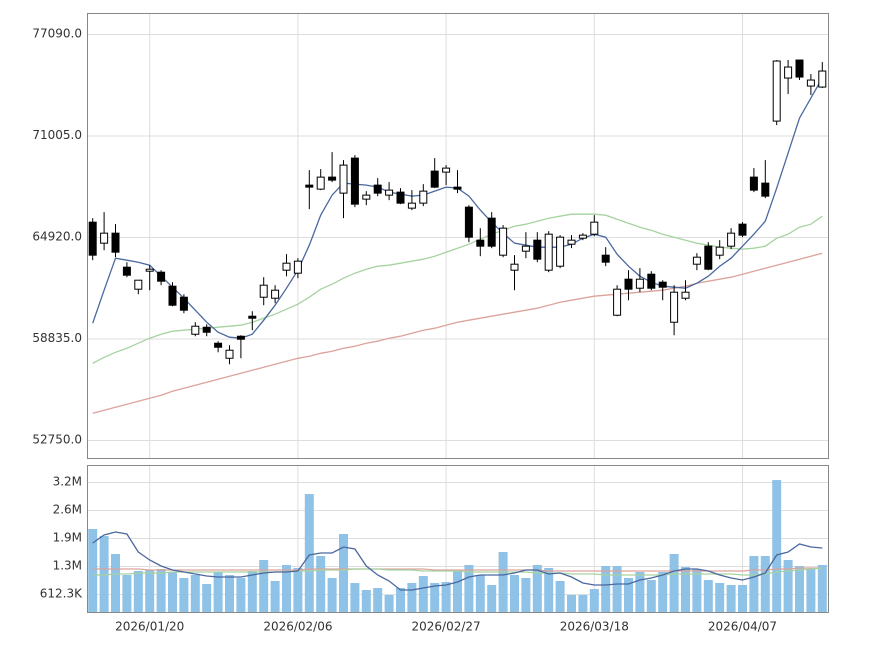 The image size is (880, 653). What do you see at coordinates (67, 566) in the screenshot?
I see `y-tick-label: 1.3M` at bounding box center [67, 566].